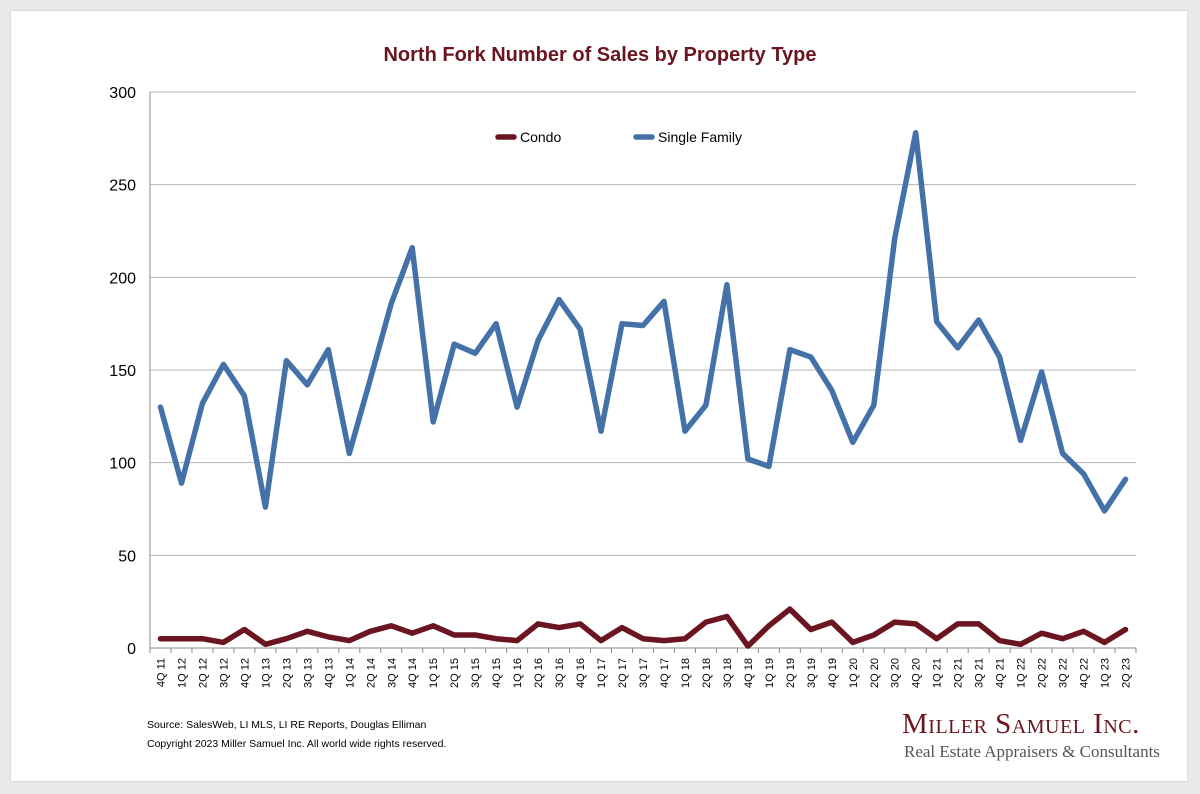 This screenshot has height=794, width=1200. Describe the element at coordinates (518, 673) in the screenshot. I see `x-tick-label: 1Q 16` at that location.